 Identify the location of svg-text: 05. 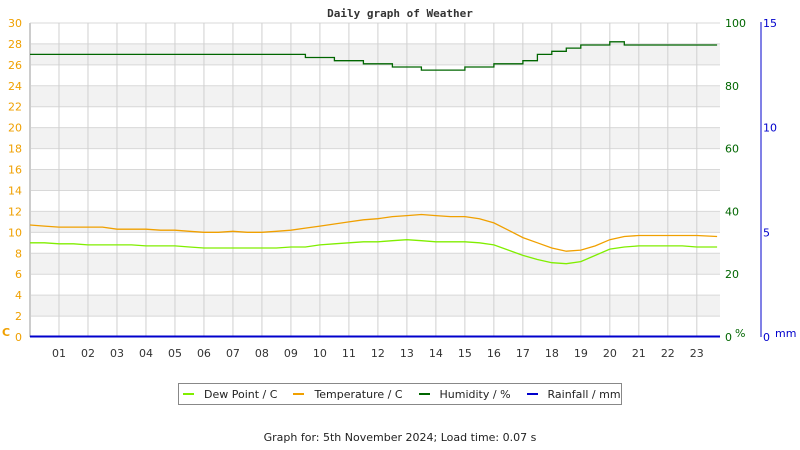
(175, 353).